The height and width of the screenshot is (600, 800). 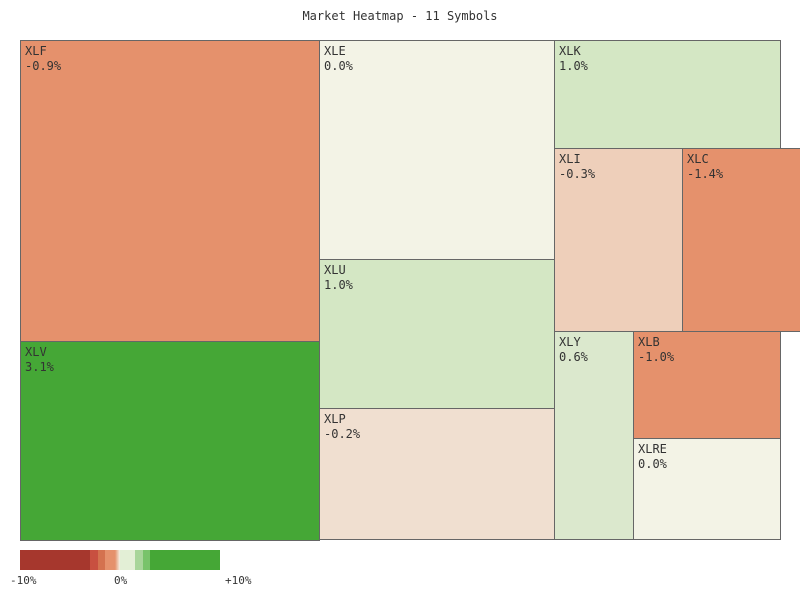 What do you see at coordinates (570, 51) in the screenshot?
I see `tile-symbol: XLK` at bounding box center [570, 51].